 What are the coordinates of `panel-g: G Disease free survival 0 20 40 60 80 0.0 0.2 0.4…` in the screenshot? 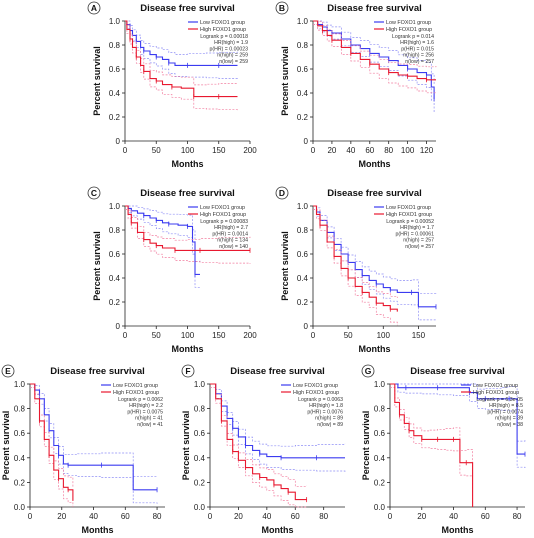 It's located at (443, 449).